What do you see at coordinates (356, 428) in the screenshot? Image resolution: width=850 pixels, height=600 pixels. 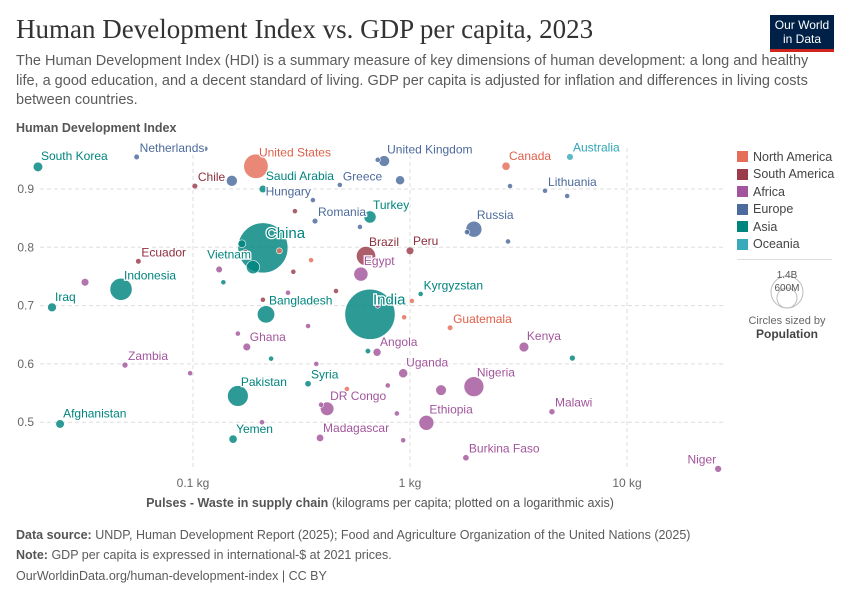 I see `point-label: Madagascar` at bounding box center [356, 428].